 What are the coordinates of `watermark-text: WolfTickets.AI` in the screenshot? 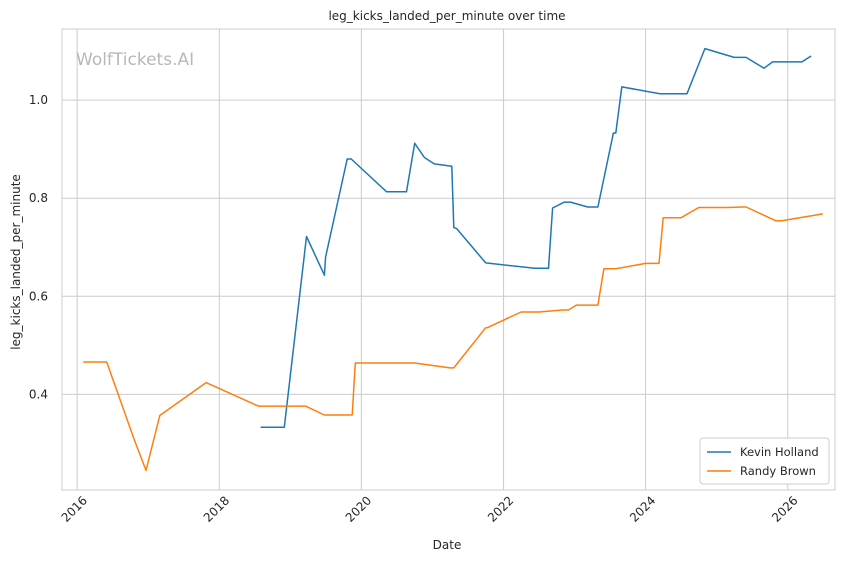 It's located at (135, 60).